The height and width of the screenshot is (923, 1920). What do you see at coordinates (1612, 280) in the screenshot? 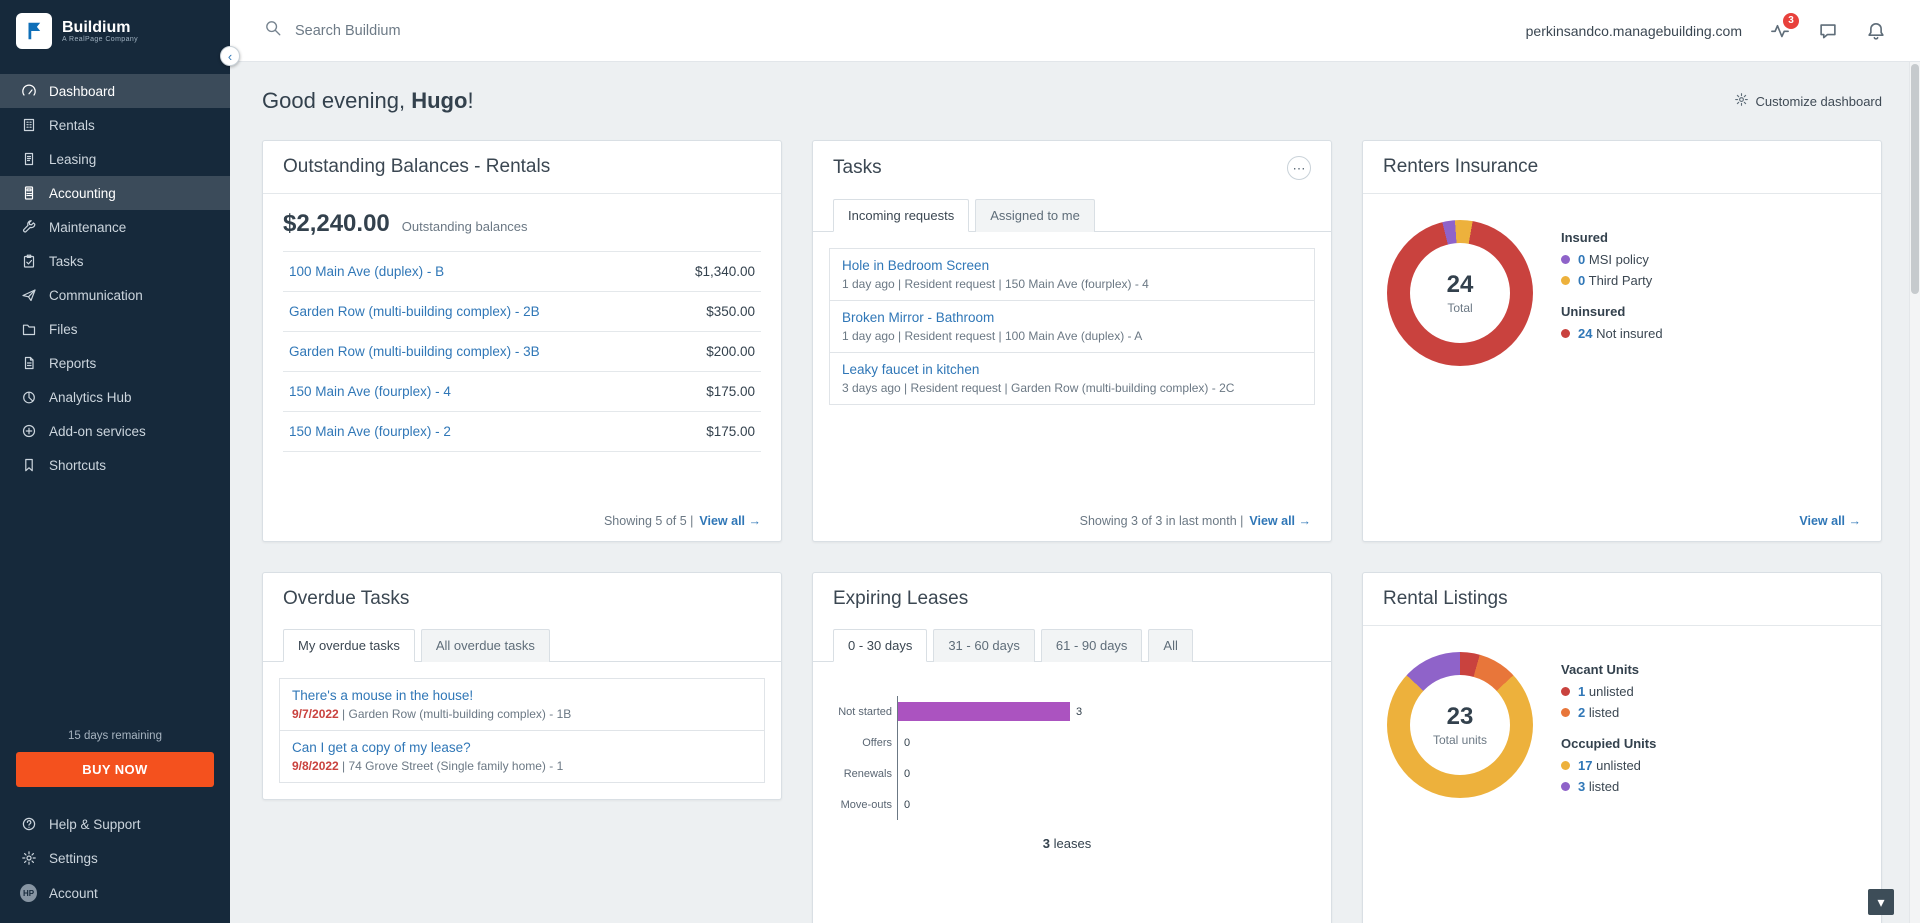
I see `legend-item-third-party: 0 Third Party` at bounding box center [1612, 280].